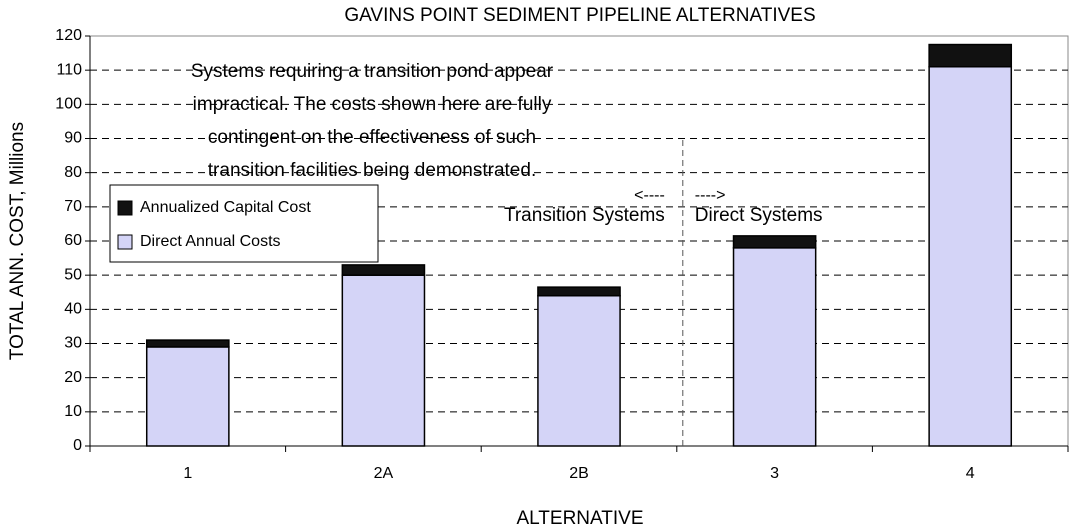 The width and height of the screenshot is (1071, 531). What do you see at coordinates (73, 172) in the screenshot?
I see `y-tick-label: 80` at bounding box center [73, 172].